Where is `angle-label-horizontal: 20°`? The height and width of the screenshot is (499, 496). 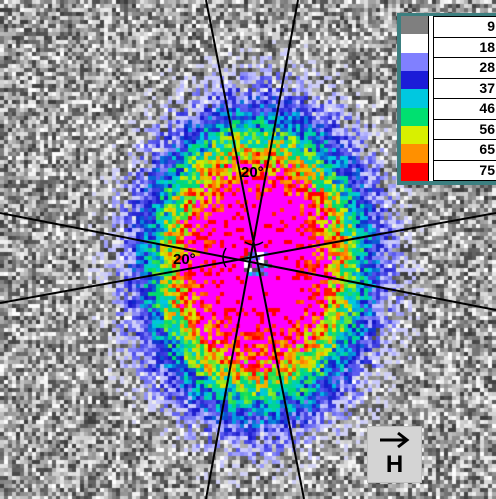 angle-label-horizontal: 20° is located at coordinates (184, 259).